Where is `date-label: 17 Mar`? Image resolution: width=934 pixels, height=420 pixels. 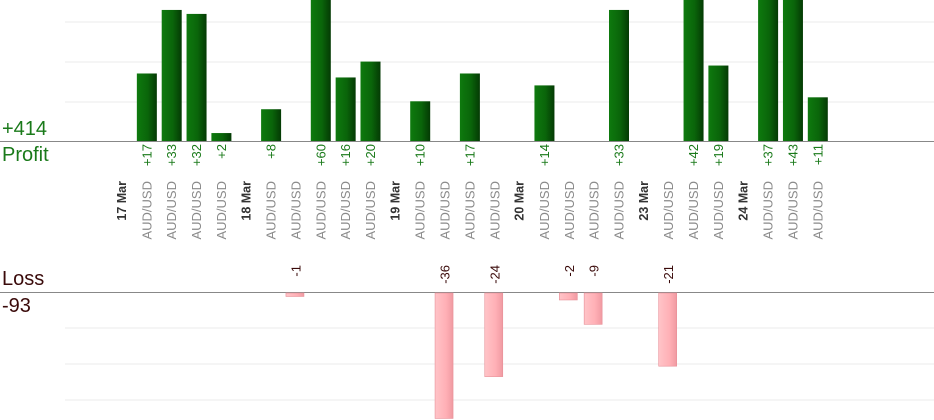
date-label: 17 Mar is located at coordinates (122, 201).